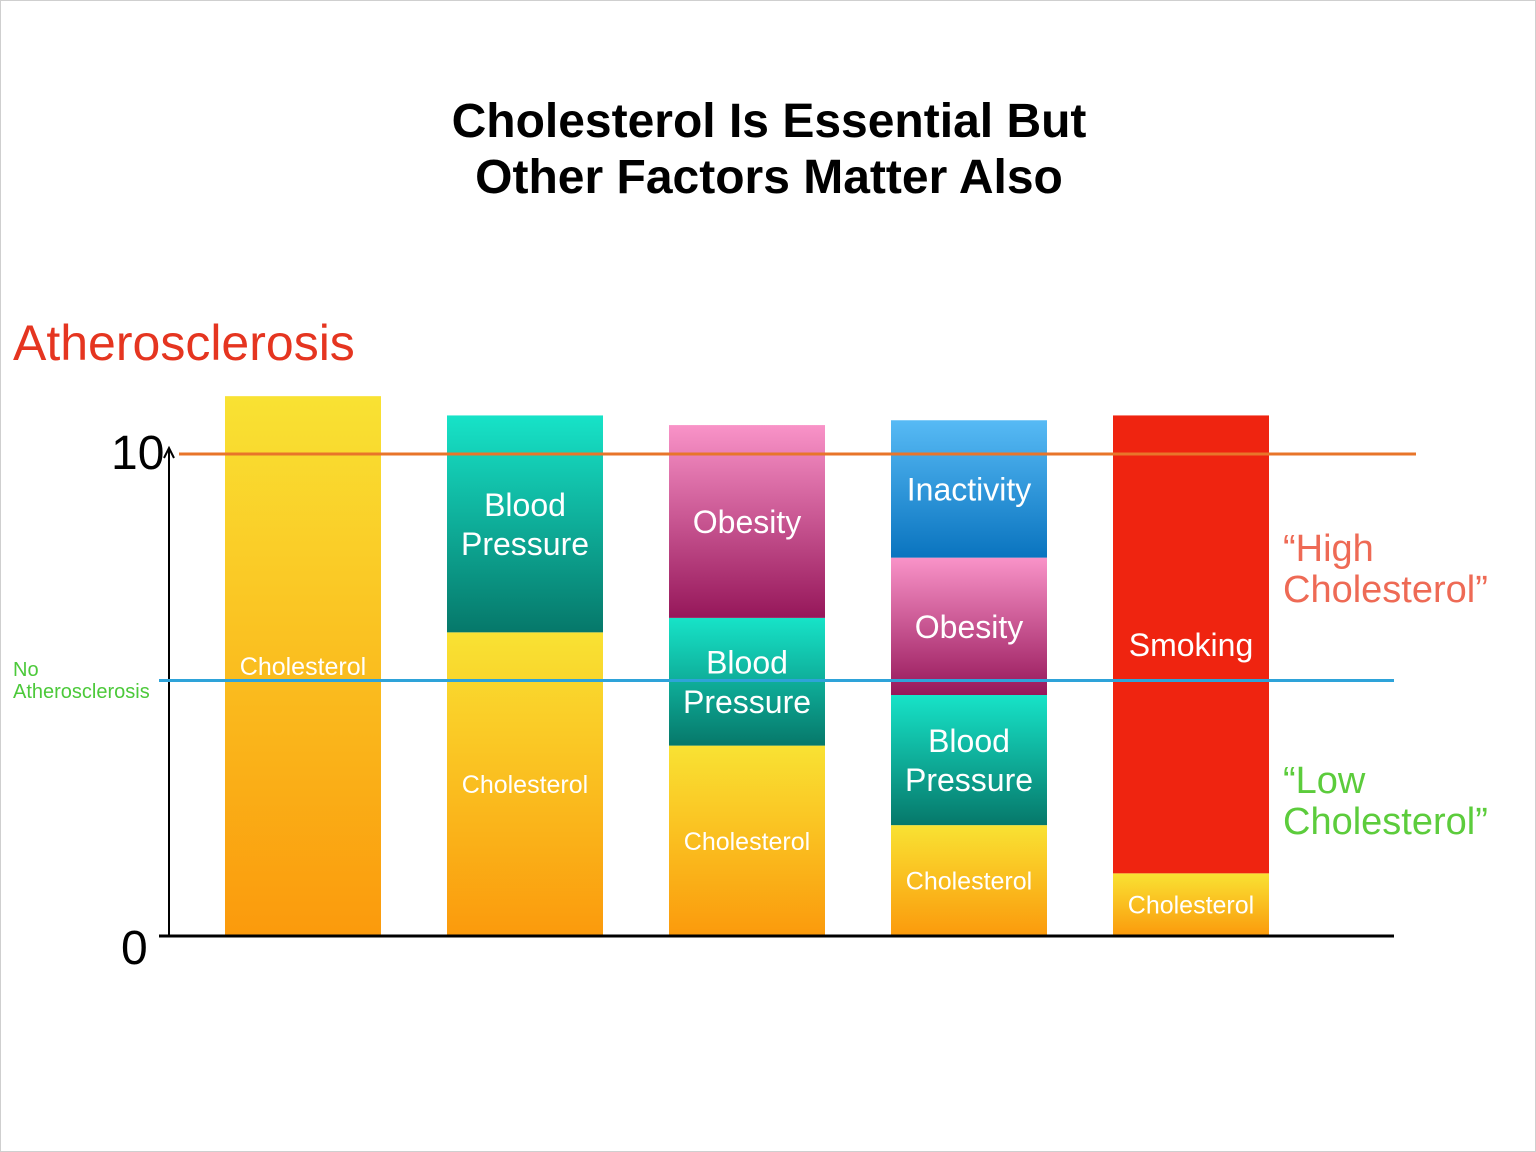  I want to click on atherosclerosis-label: Atherosclerosis, so click(184, 343).